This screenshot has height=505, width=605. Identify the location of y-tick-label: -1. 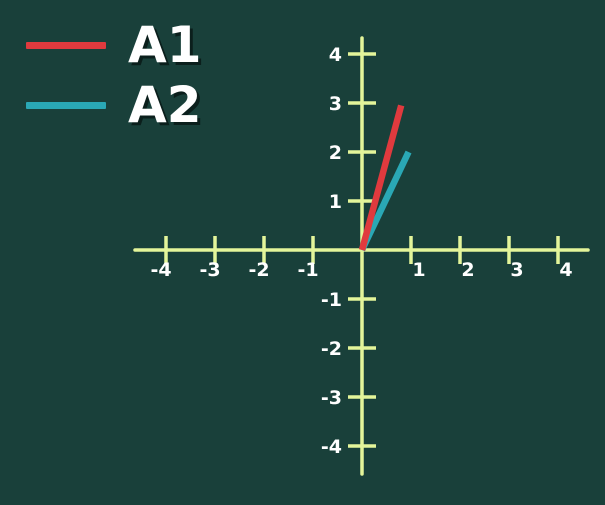
(331, 300).